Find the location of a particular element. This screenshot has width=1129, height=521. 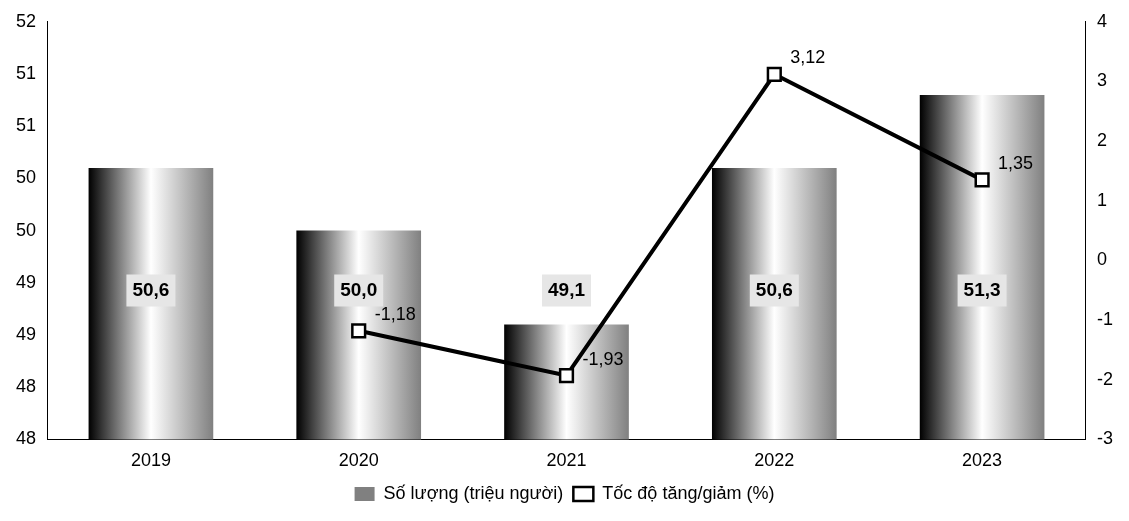

y2-tick-label: 3 is located at coordinates (1102, 80).